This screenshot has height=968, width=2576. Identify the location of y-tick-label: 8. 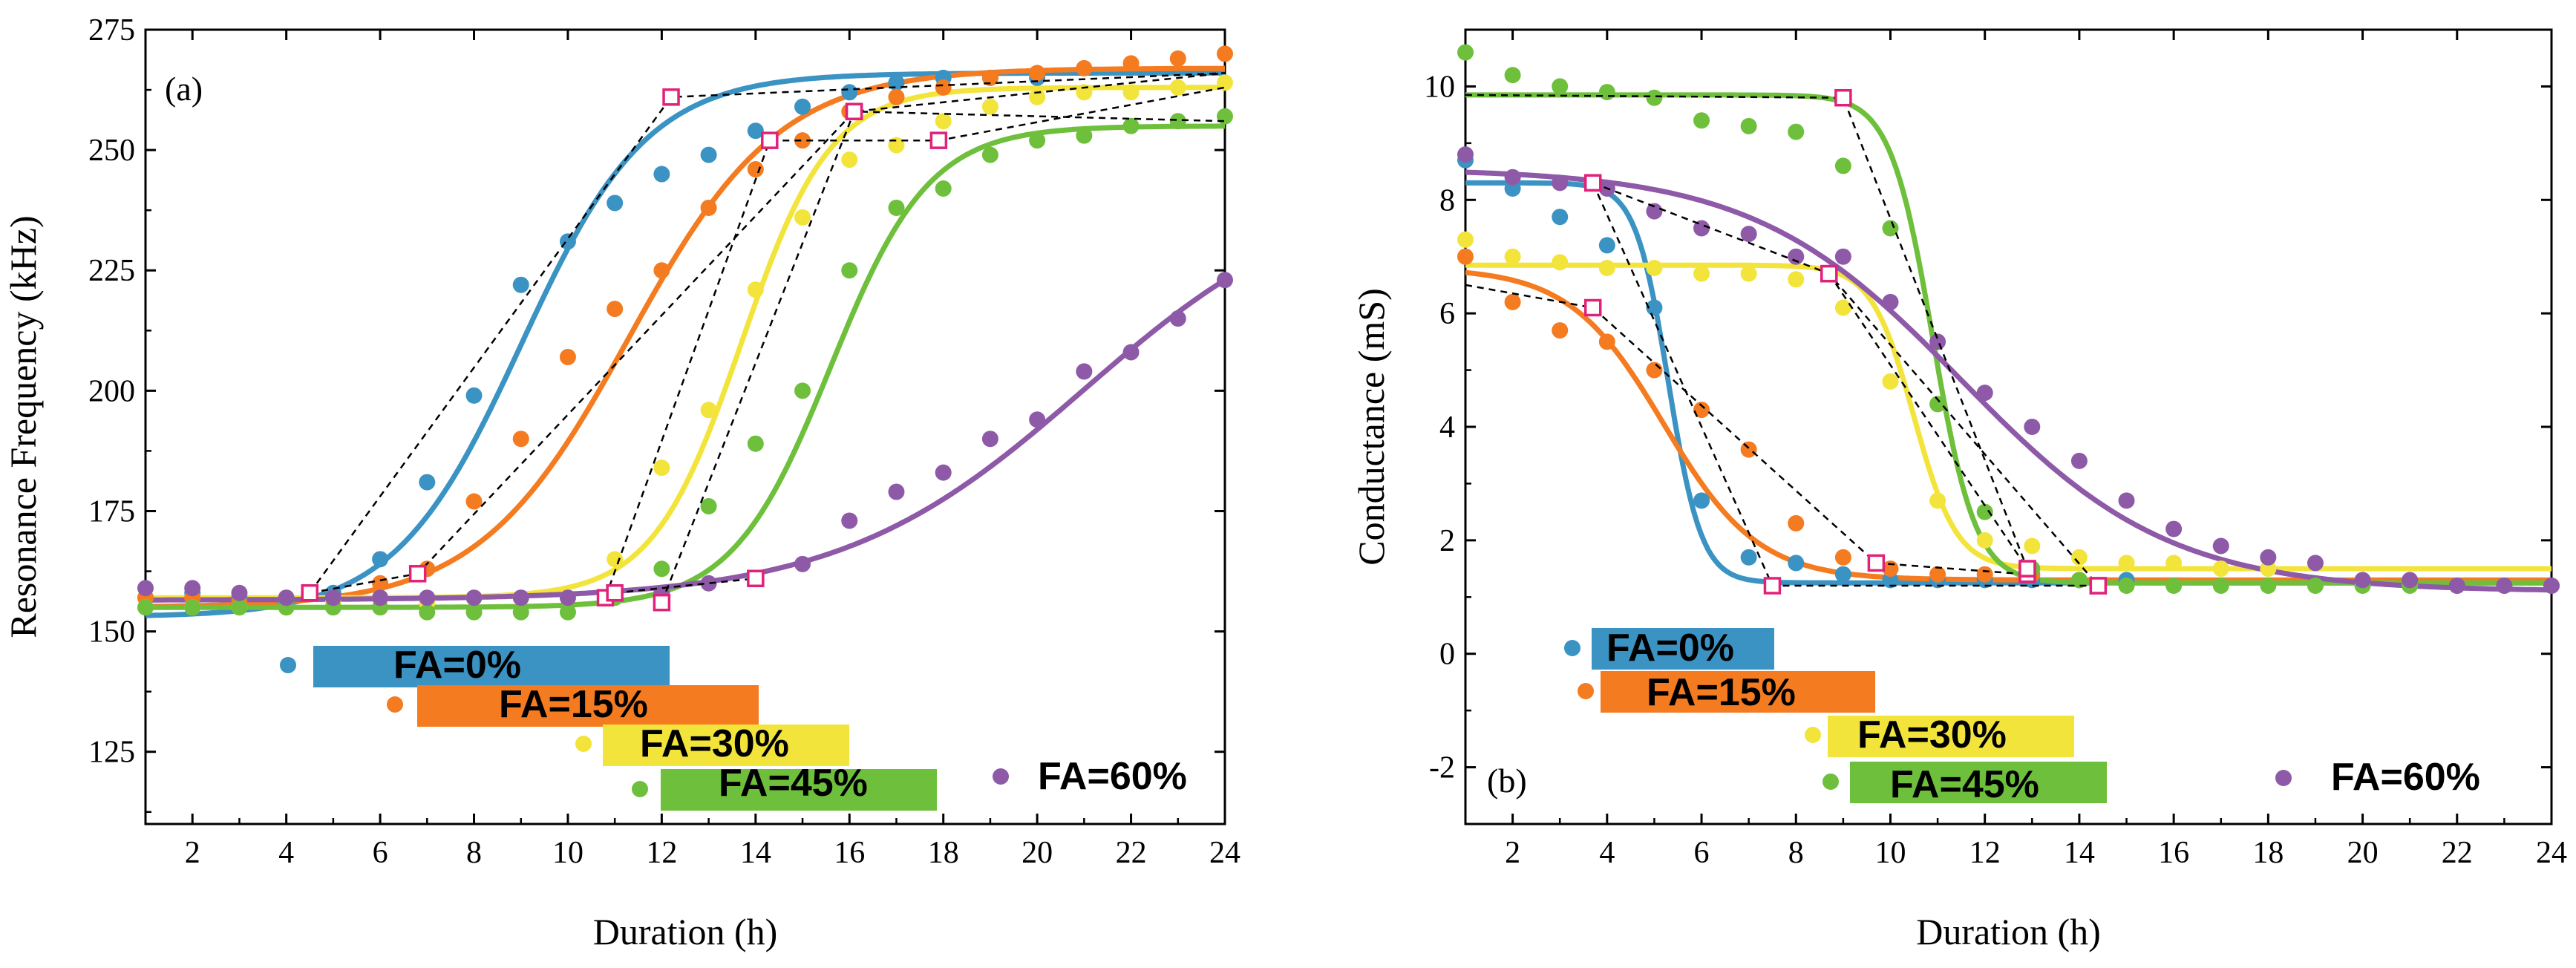
(1447, 200).